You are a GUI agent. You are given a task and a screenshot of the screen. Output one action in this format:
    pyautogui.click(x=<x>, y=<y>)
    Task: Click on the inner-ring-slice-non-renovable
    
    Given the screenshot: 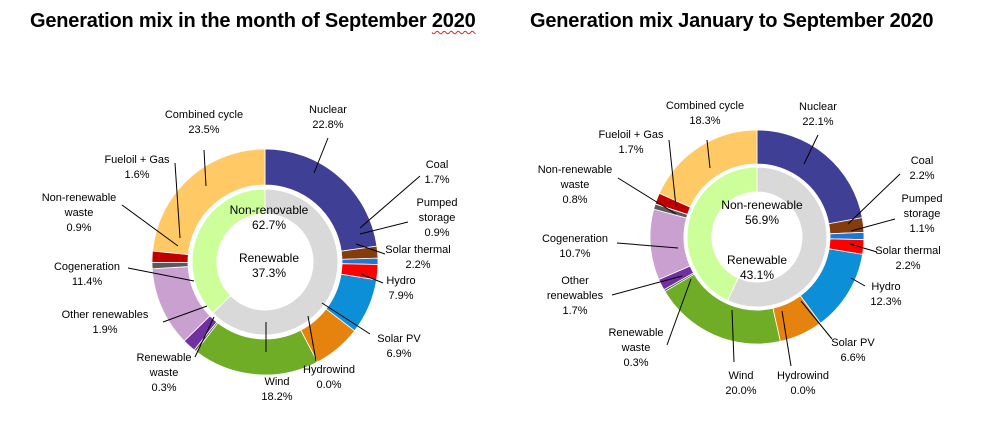 What is the action you would take?
    pyautogui.click(x=275, y=262)
    